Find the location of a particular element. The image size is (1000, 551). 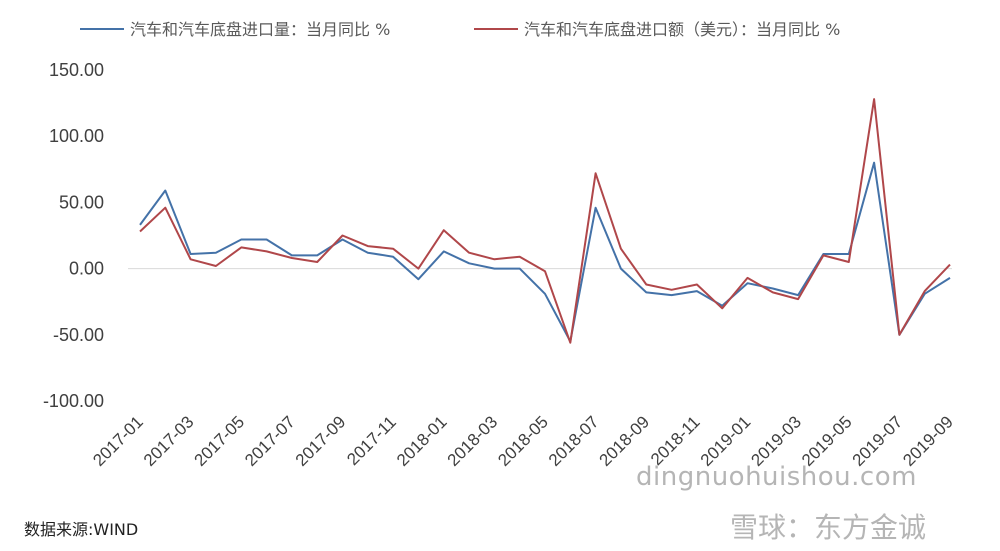

y-tick-label: 100.00 is located at coordinates (76, 136).